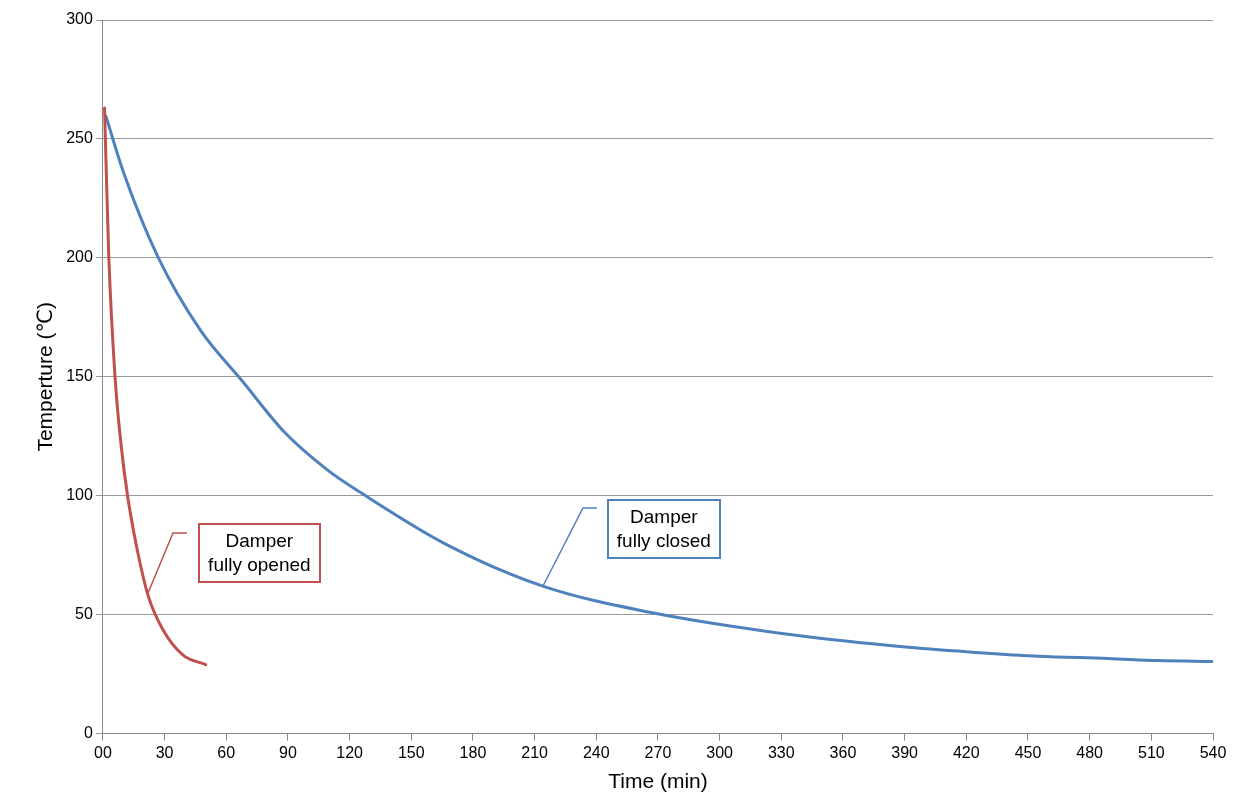 The width and height of the screenshot is (1243, 809). Describe the element at coordinates (658, 781) in the screenshot. I see `x-axis-title: Time (min)` at that location.